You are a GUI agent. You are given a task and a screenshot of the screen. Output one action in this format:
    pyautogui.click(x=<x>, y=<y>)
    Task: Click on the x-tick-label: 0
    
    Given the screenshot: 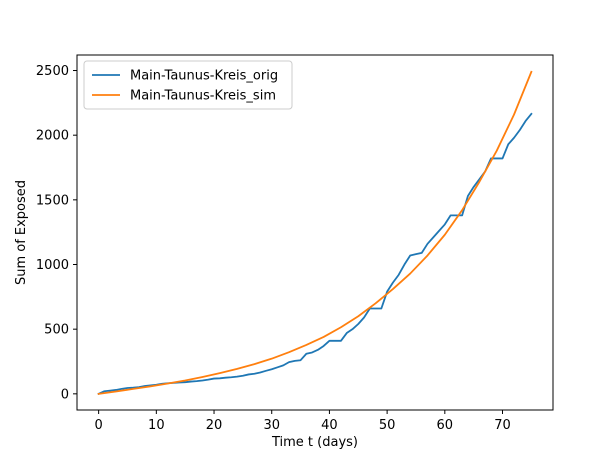 What is the action you would take?
    pyautogui.click(x=98, y=425)
    